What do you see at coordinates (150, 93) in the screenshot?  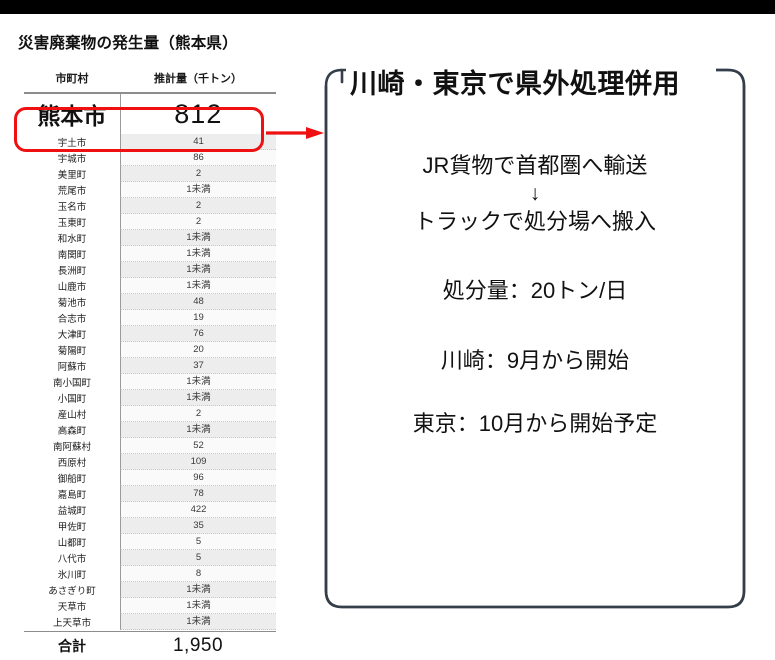 I see `table-top-rule` at bounding box center [150, 93].